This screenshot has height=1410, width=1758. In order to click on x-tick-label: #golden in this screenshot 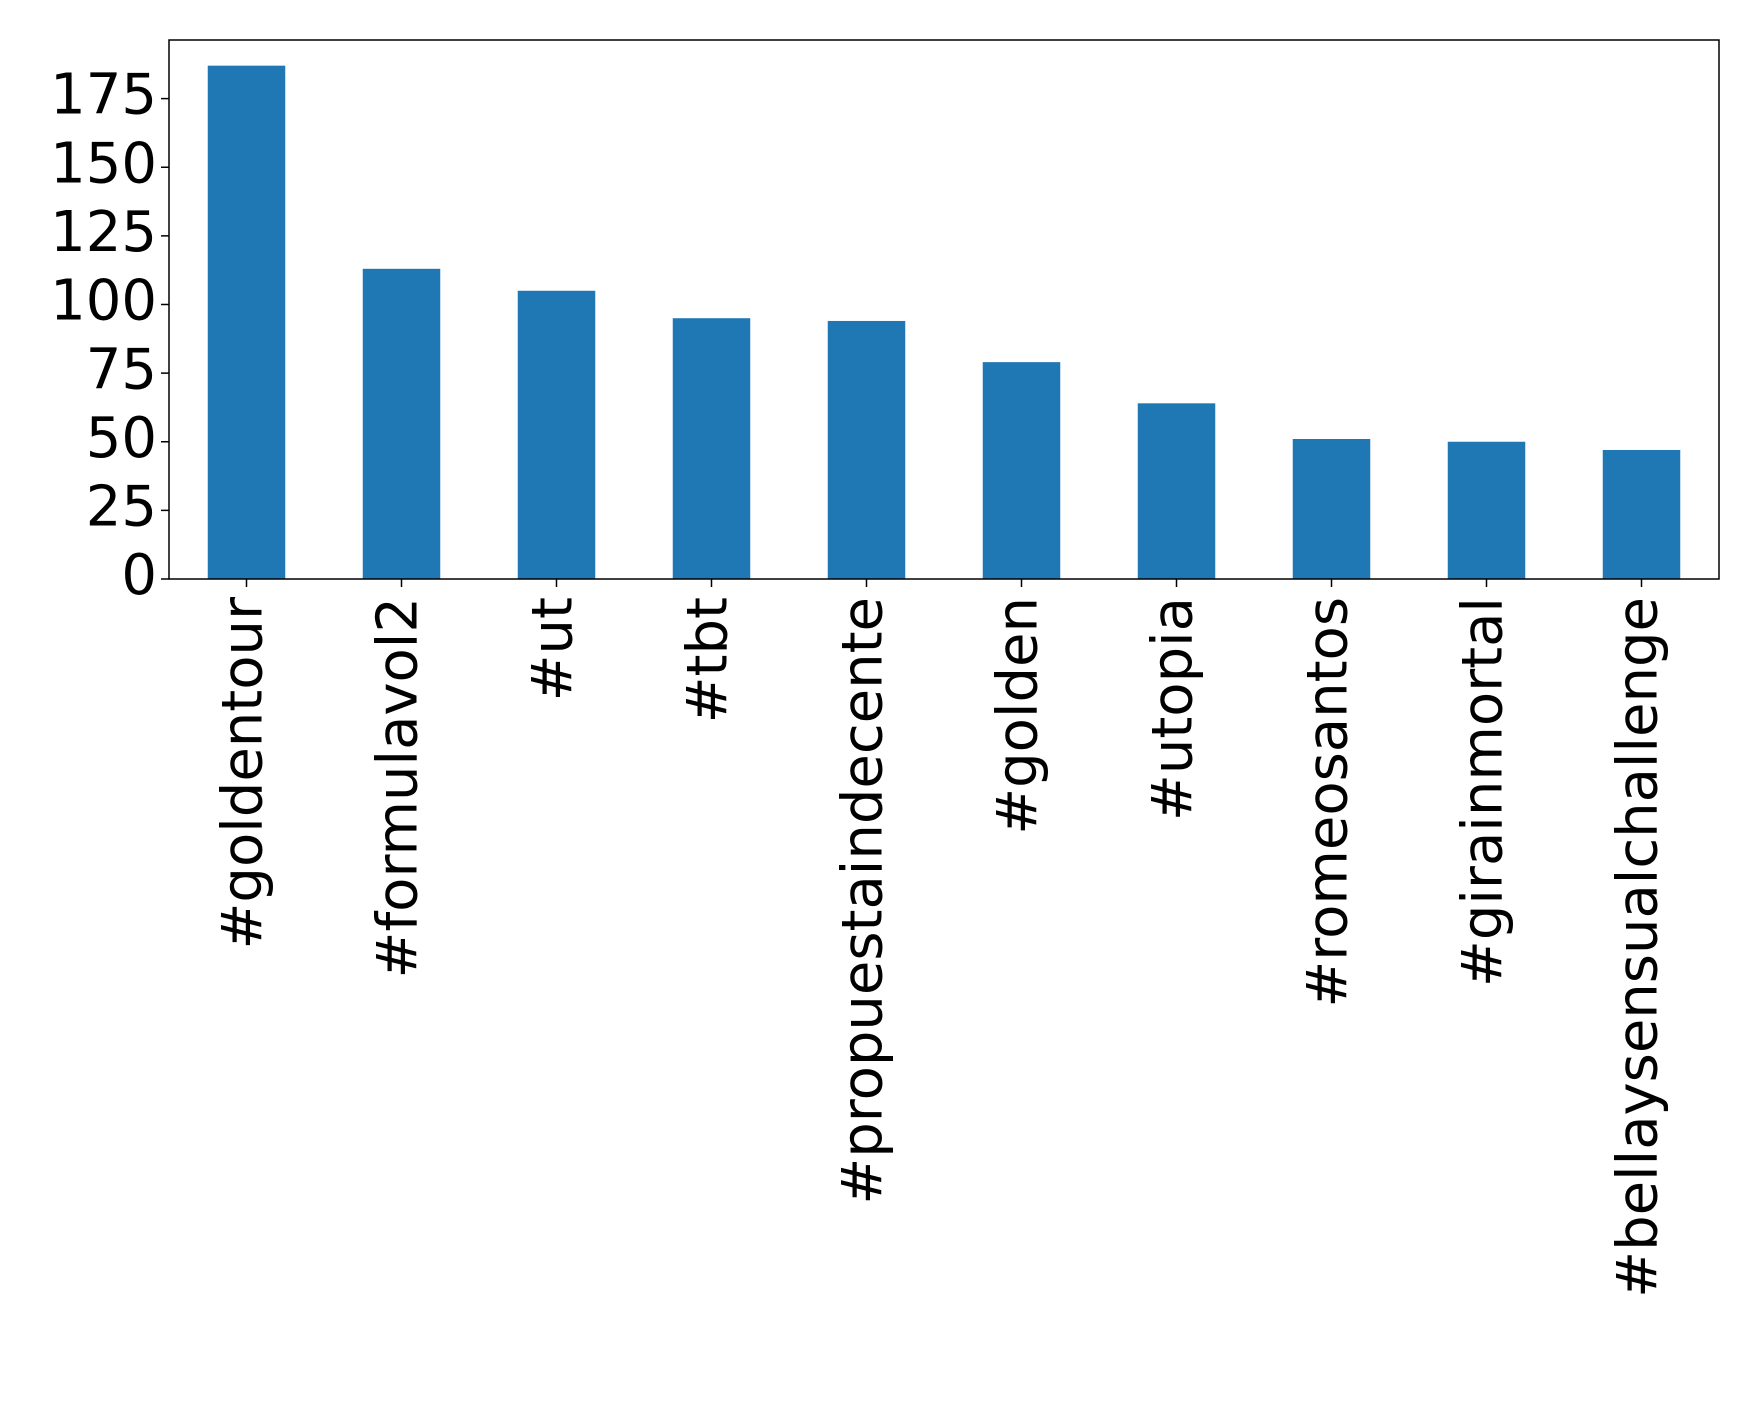, I will do `click(1018, 716)`.